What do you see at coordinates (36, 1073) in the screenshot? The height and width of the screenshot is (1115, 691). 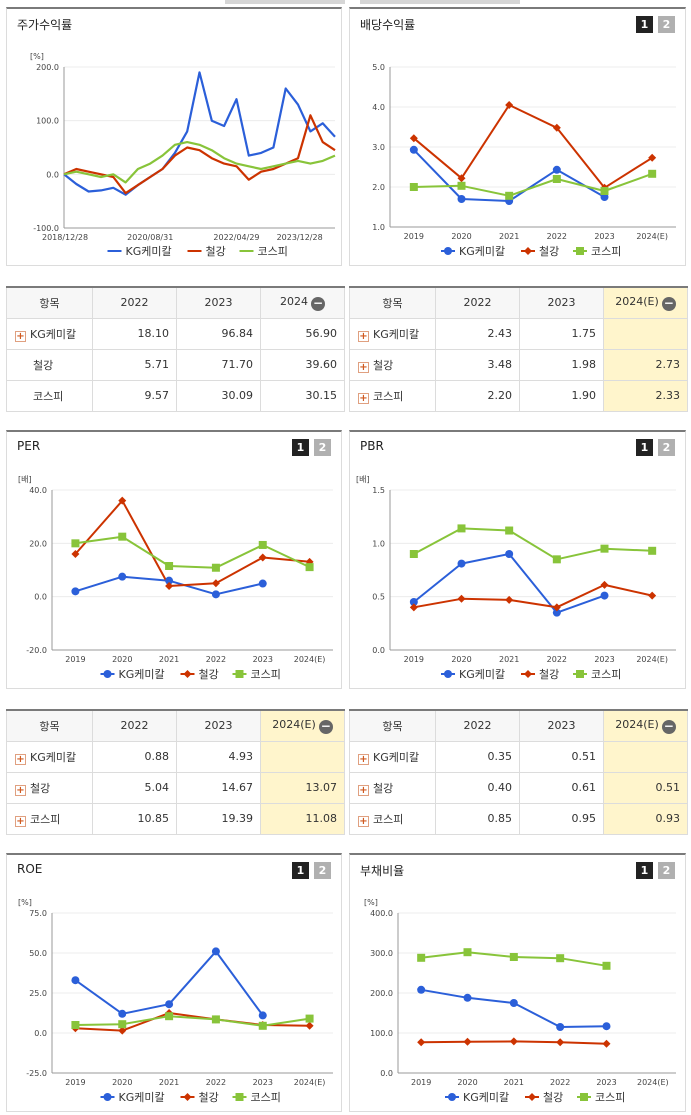 I see `y-tick-label: -25.0` at bounding box center [36, 1073].